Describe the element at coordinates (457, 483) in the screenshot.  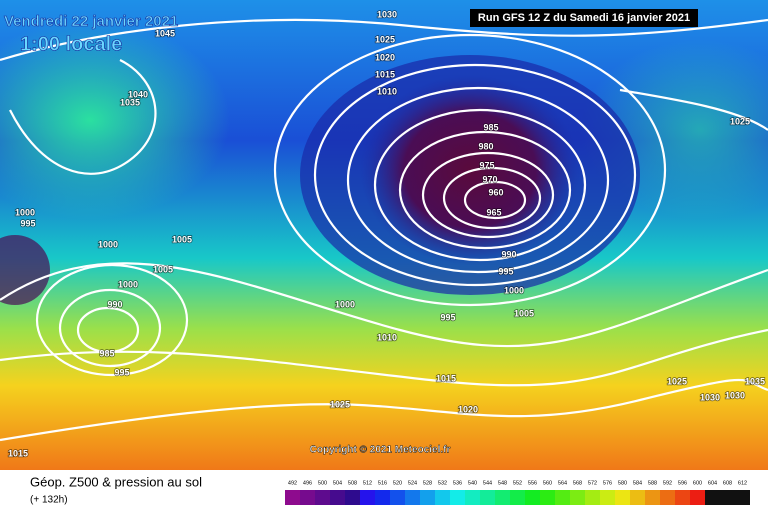
I see `legend-label: 536` at that location.